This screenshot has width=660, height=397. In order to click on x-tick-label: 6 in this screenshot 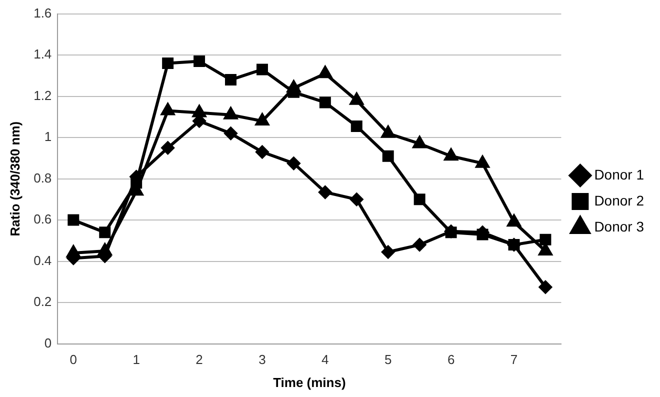, I will do `click(451, 360)`.